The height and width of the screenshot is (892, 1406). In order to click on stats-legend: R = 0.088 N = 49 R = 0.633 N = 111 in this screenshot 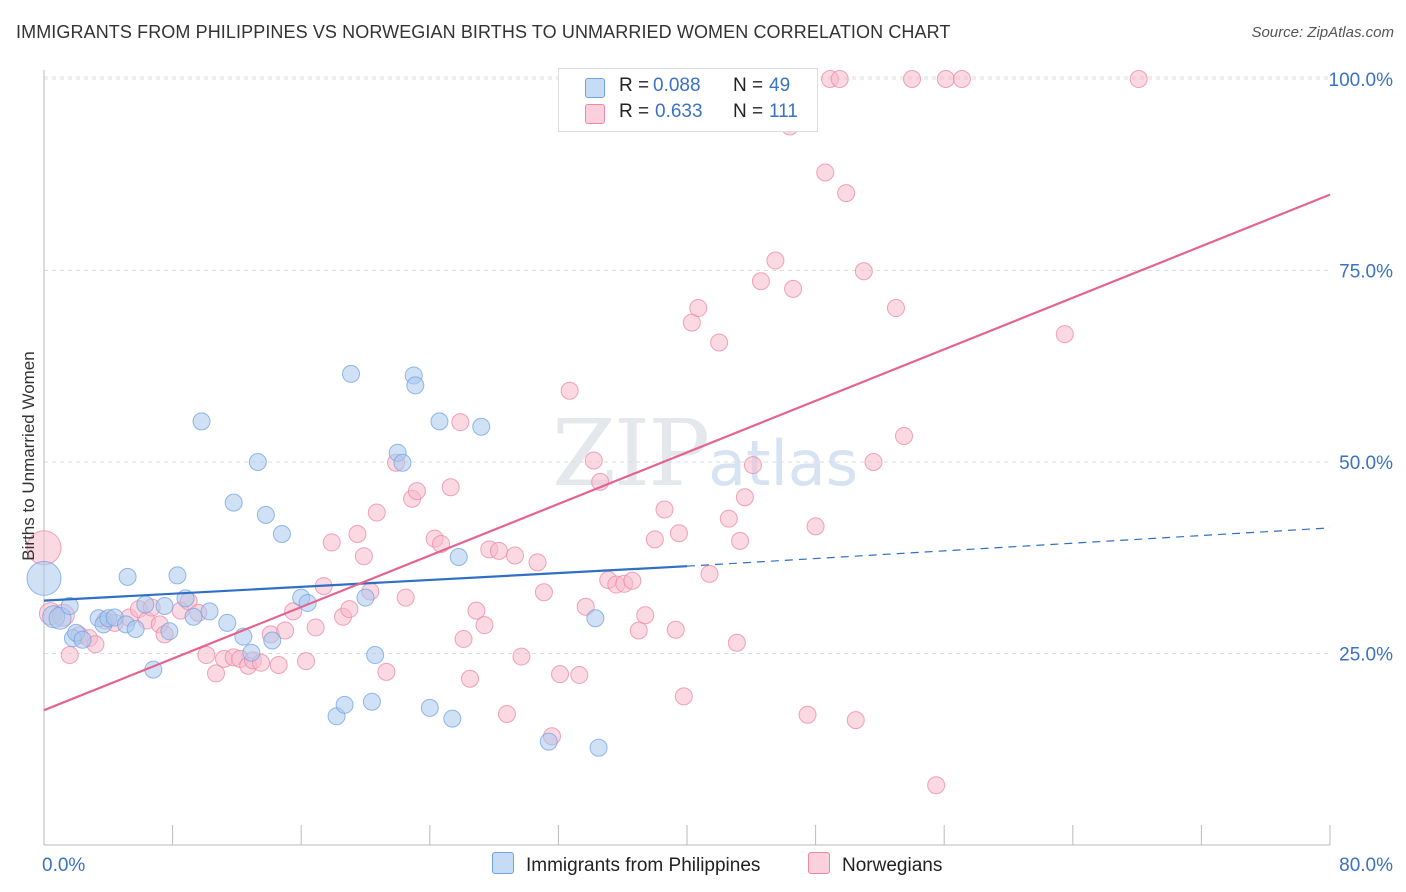, I will do `click(688, 100)`.